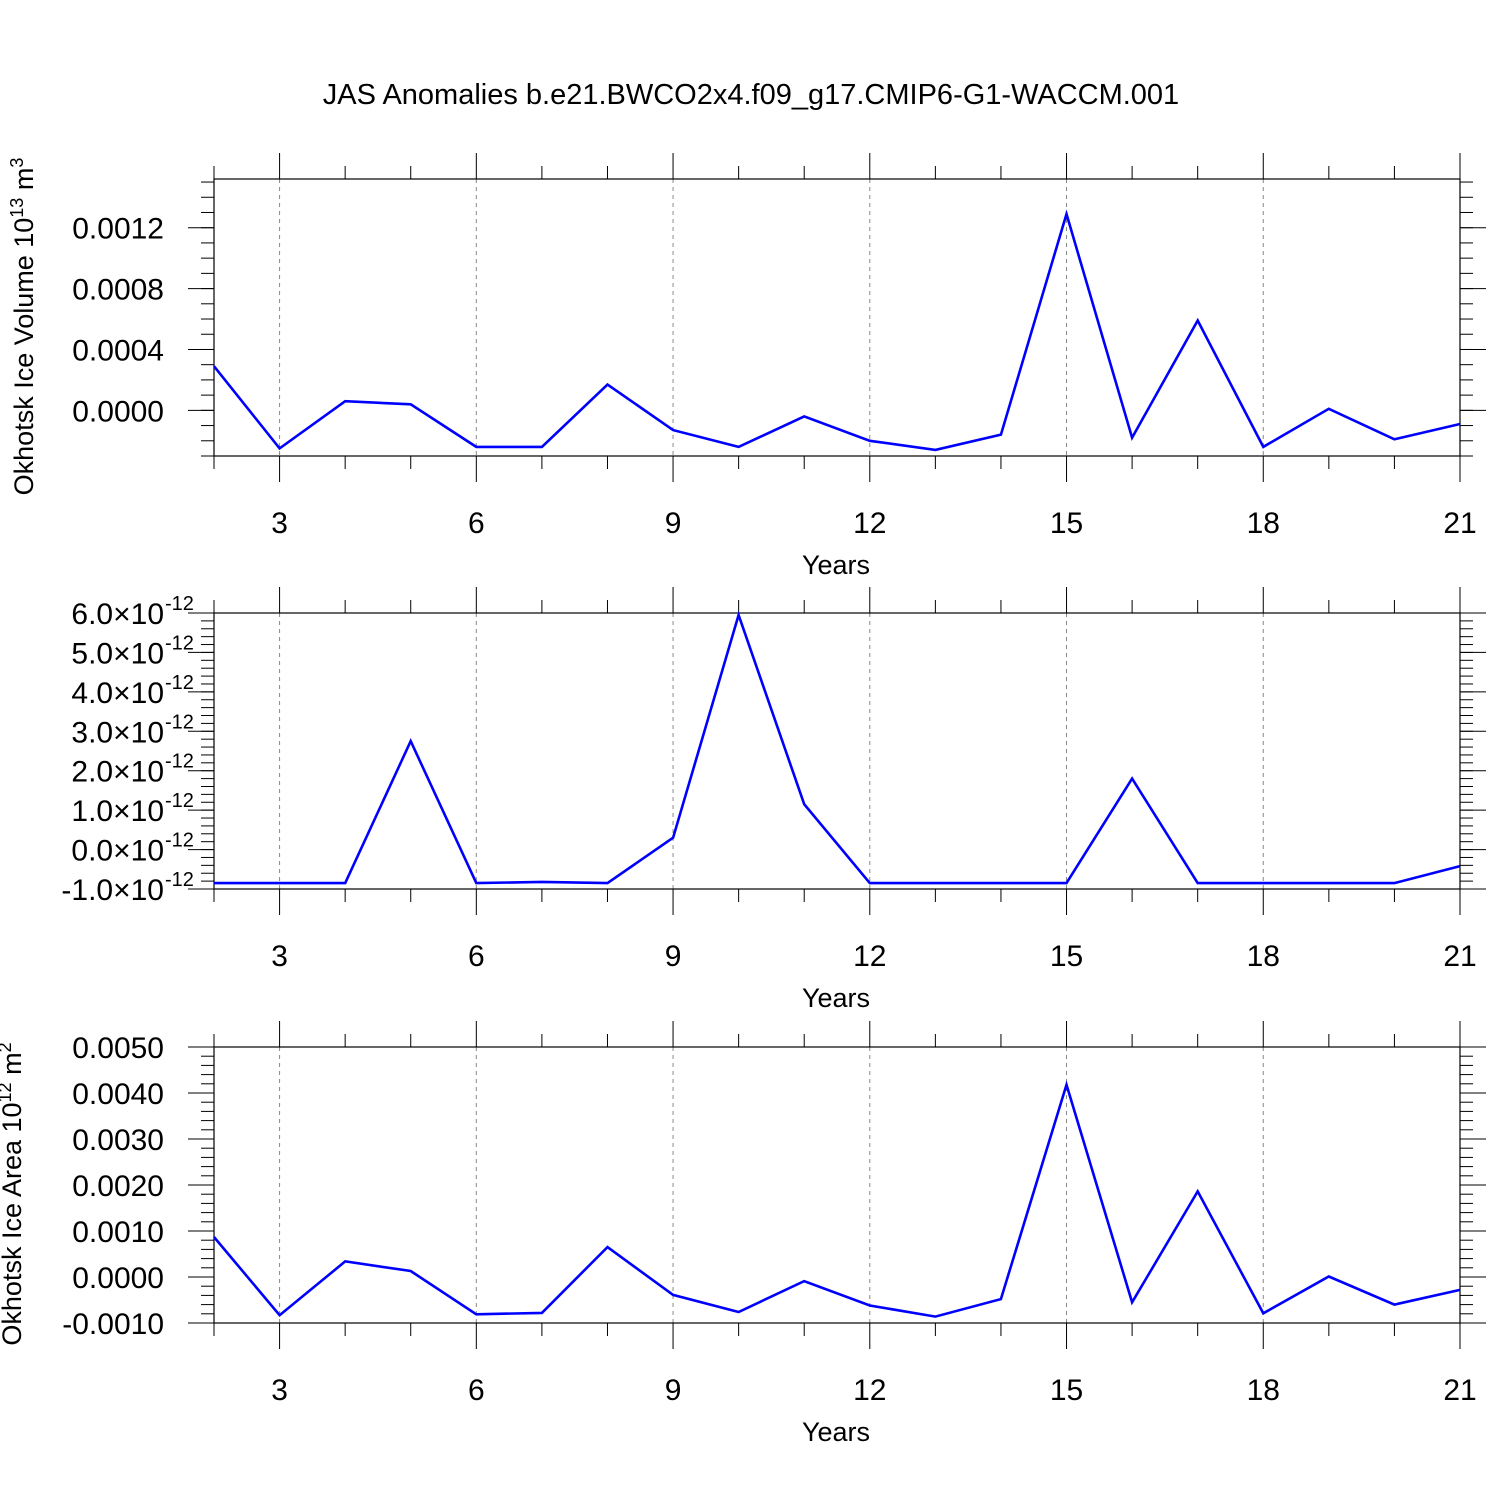  What do you see at coordinates (117, 614) in the screenshot?
I see `y-tick-label: 6.0×10` at bounding box center [117, 614].